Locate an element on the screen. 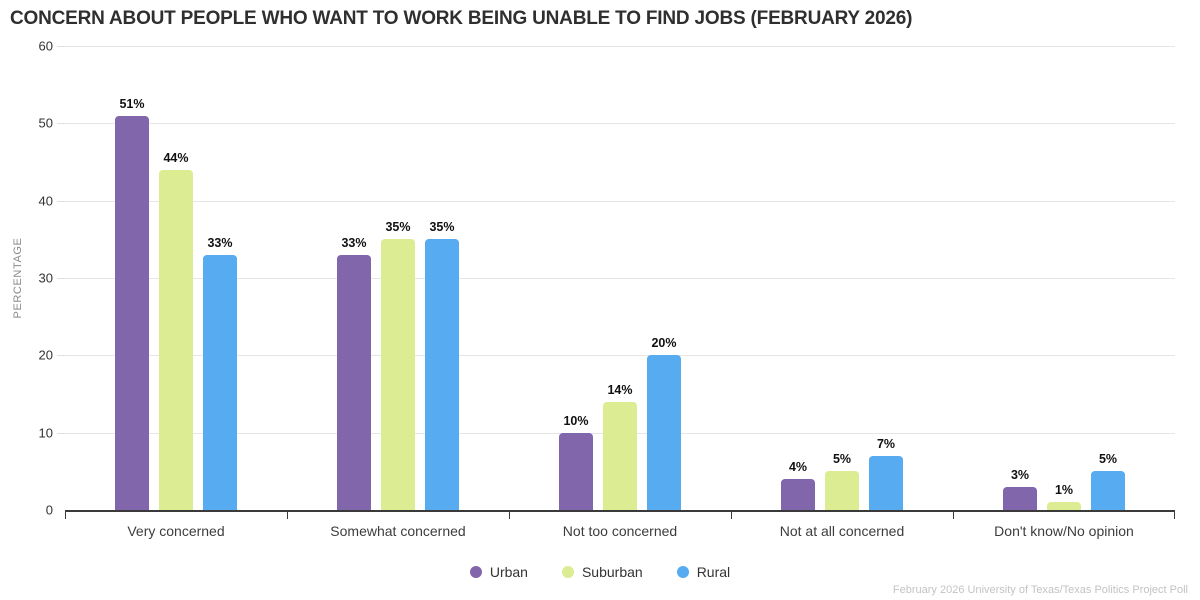  bar-suburban: 1% is located at coordinates (1064, 496).